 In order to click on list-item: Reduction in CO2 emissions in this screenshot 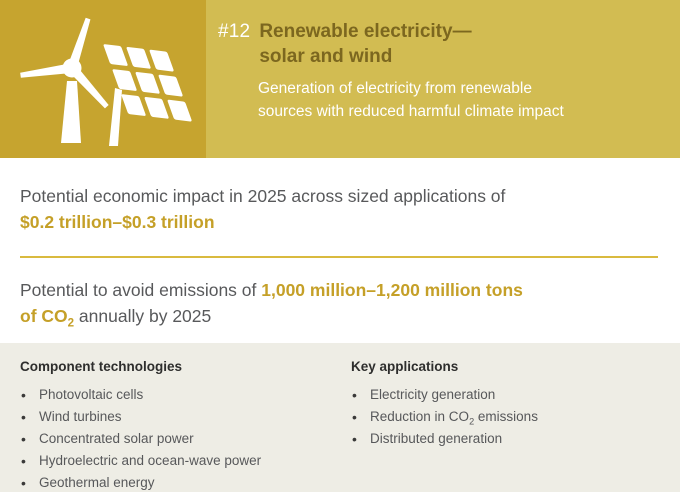, I will do `click(505, 417)`.